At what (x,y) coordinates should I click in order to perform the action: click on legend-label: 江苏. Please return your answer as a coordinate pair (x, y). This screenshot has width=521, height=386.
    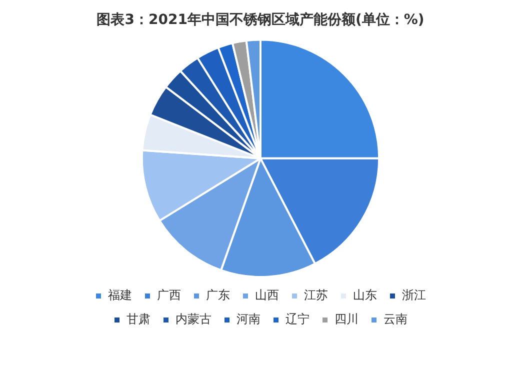
    Looking at the image, I should click on (316, 295).